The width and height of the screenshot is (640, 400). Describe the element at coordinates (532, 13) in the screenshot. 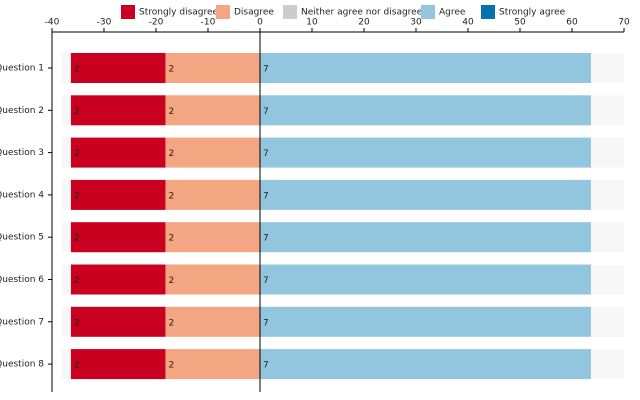

I see `legend-label: Strongly agree` at that location.